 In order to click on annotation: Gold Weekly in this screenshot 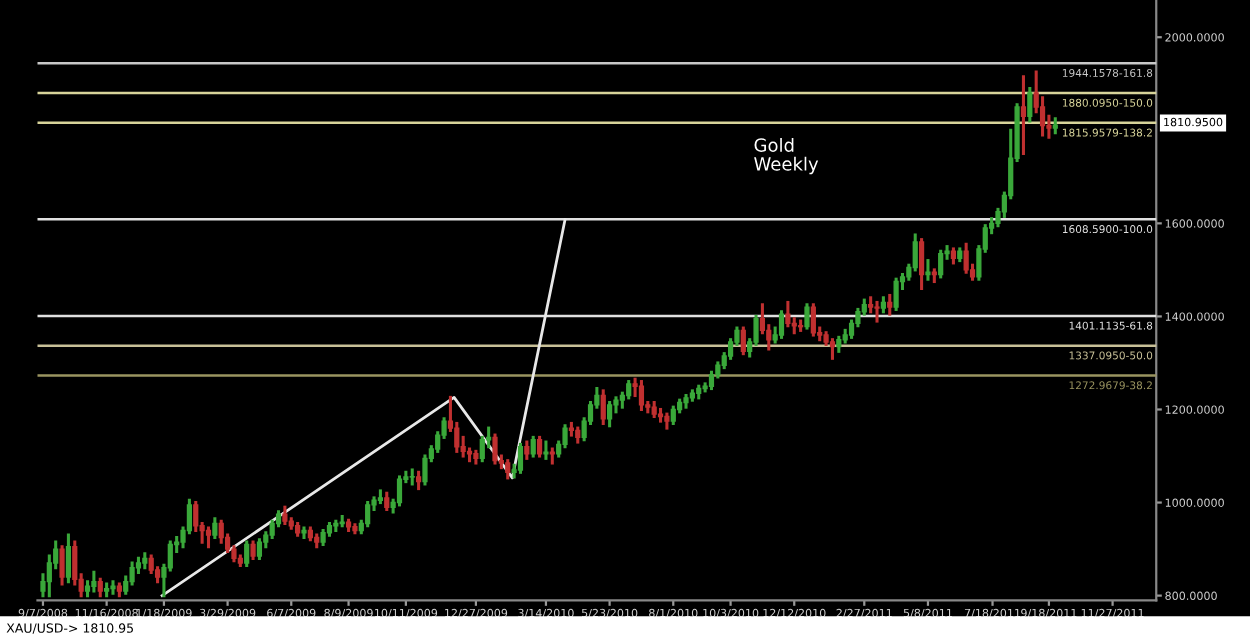, I will do `click(786, 156)`.